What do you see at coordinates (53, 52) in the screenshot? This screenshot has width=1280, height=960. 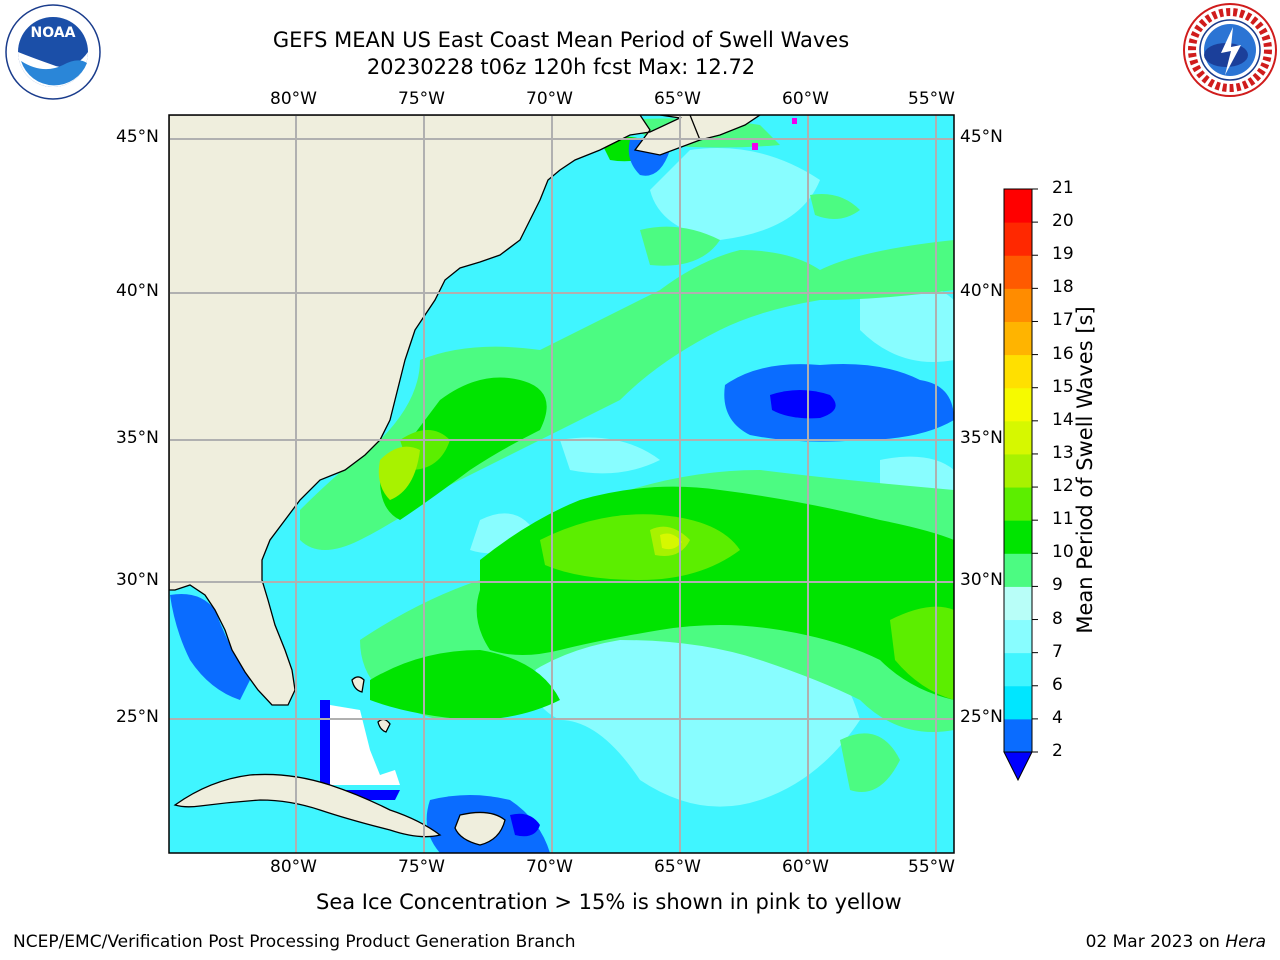 I see `noaa-logo: NOAA` at bounding box center [53, 52].